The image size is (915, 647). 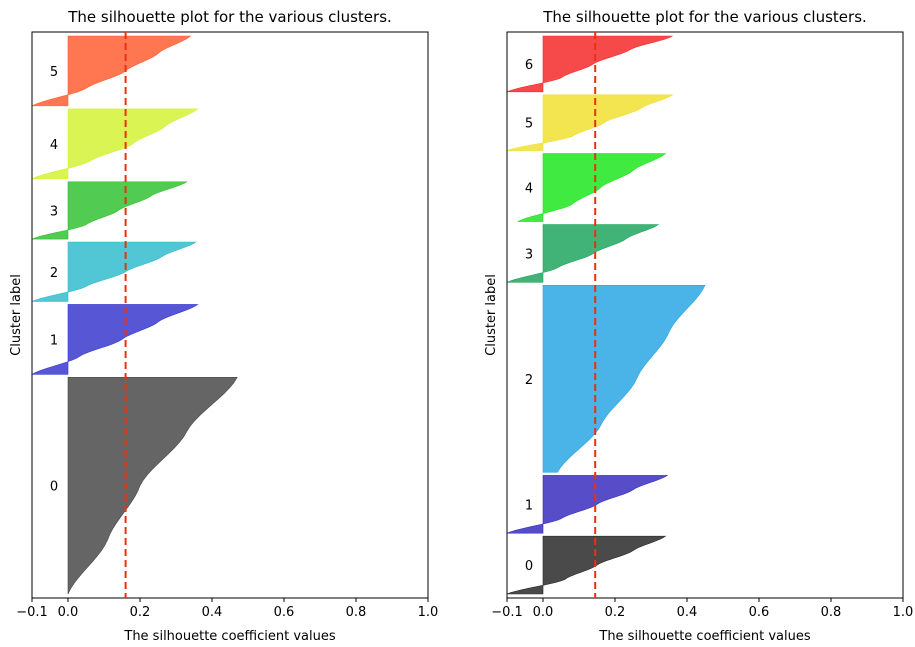 What do you see at coordinates (589, 64) in the screenshot?
I see `cluster-6-silhouette` at bounding box center [589, 64].